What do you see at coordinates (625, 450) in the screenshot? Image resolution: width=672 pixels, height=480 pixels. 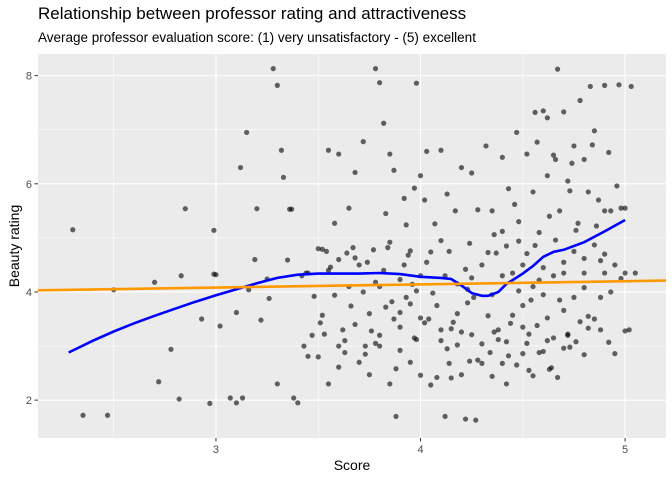 I see `x-tick-label: 5` at bounding box center [625, 450].